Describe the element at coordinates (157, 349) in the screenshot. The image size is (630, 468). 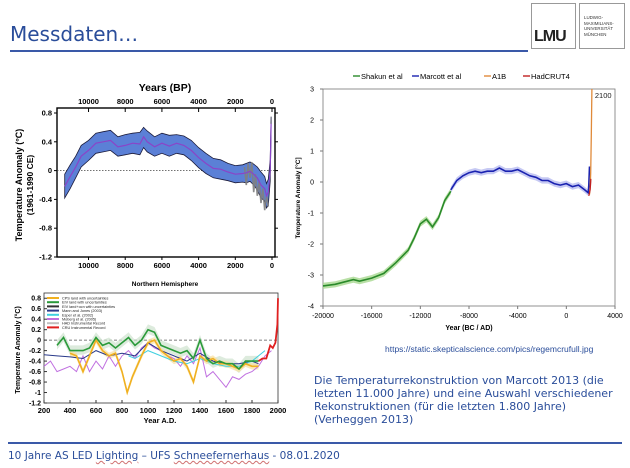
I see `chart1-series-eiv-land` at that location.